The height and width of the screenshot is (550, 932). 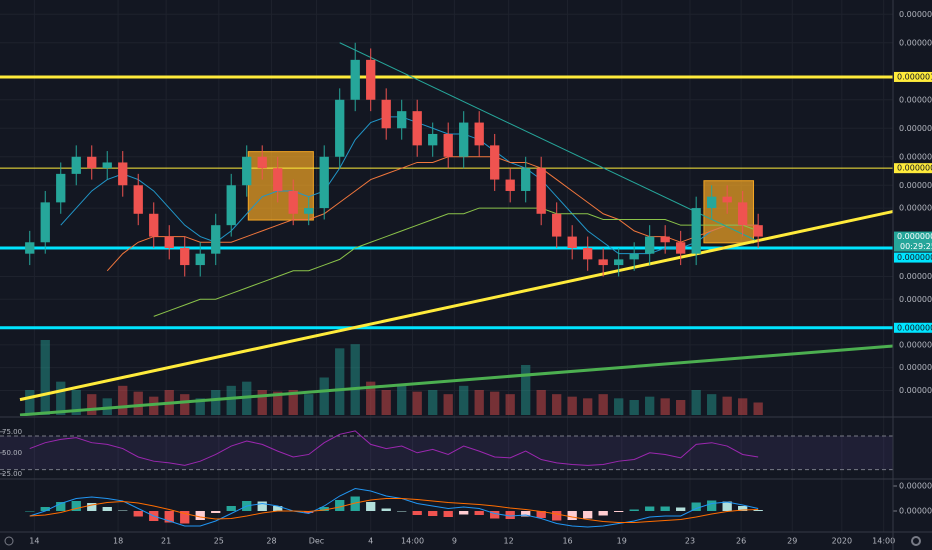 I want to click on x-tick-label: 19, so click(x=622, y=541).